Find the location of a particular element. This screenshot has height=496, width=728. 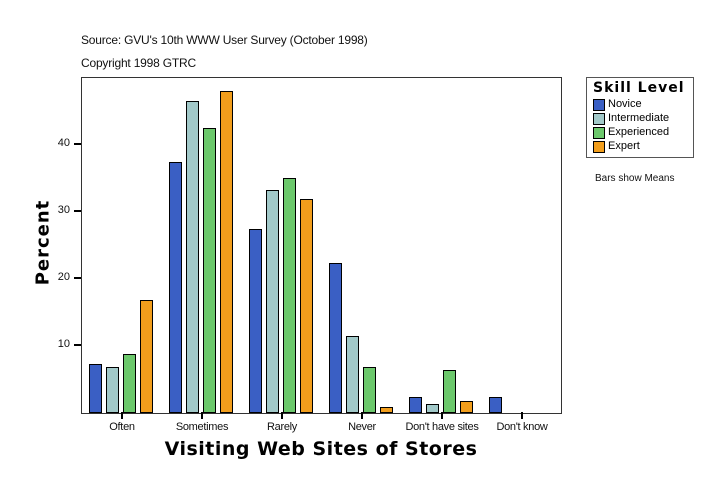

x-tick-label: Sometimes is located at coordinates (202, 427).